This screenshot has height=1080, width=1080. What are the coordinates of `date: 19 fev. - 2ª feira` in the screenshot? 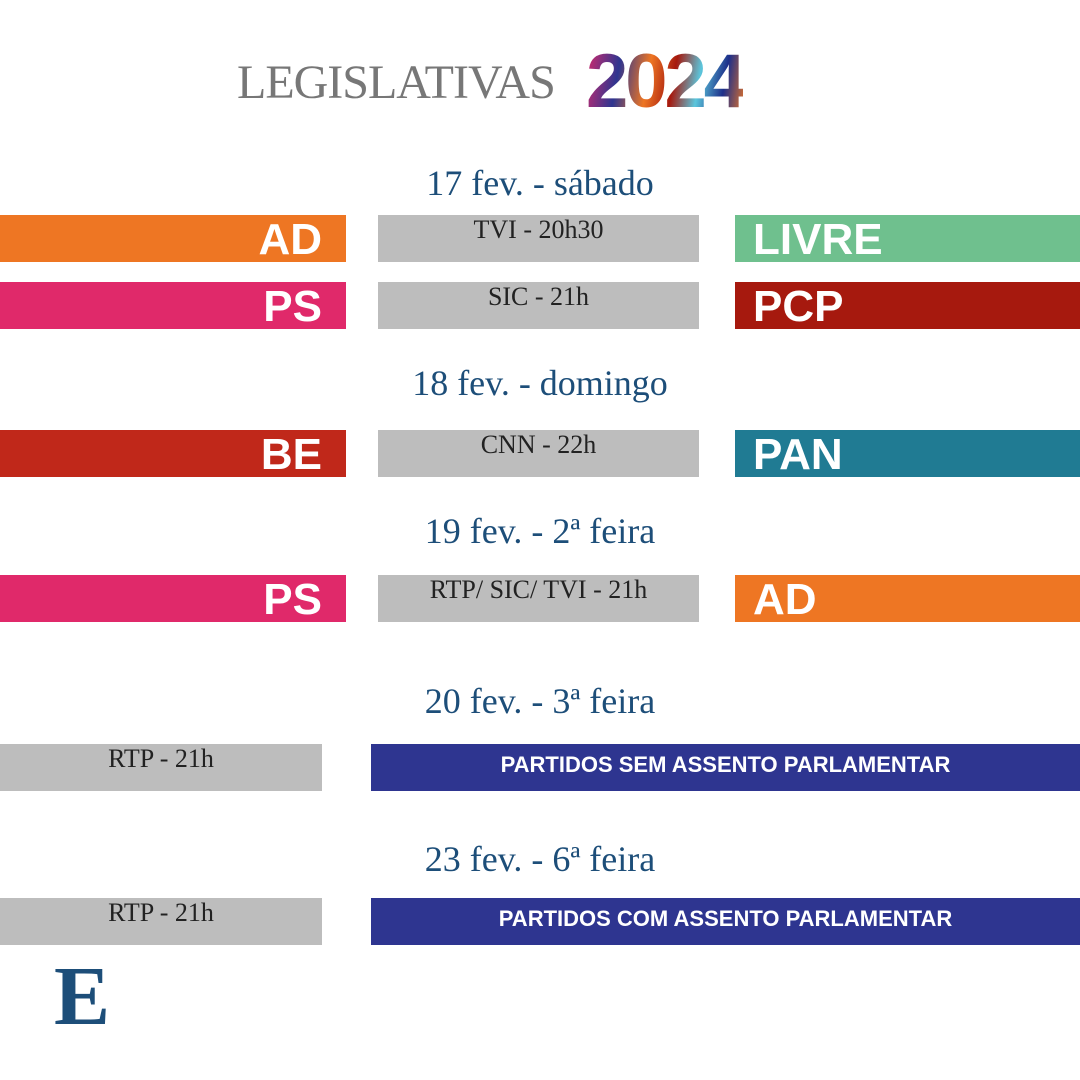 It's located at (540, 531).